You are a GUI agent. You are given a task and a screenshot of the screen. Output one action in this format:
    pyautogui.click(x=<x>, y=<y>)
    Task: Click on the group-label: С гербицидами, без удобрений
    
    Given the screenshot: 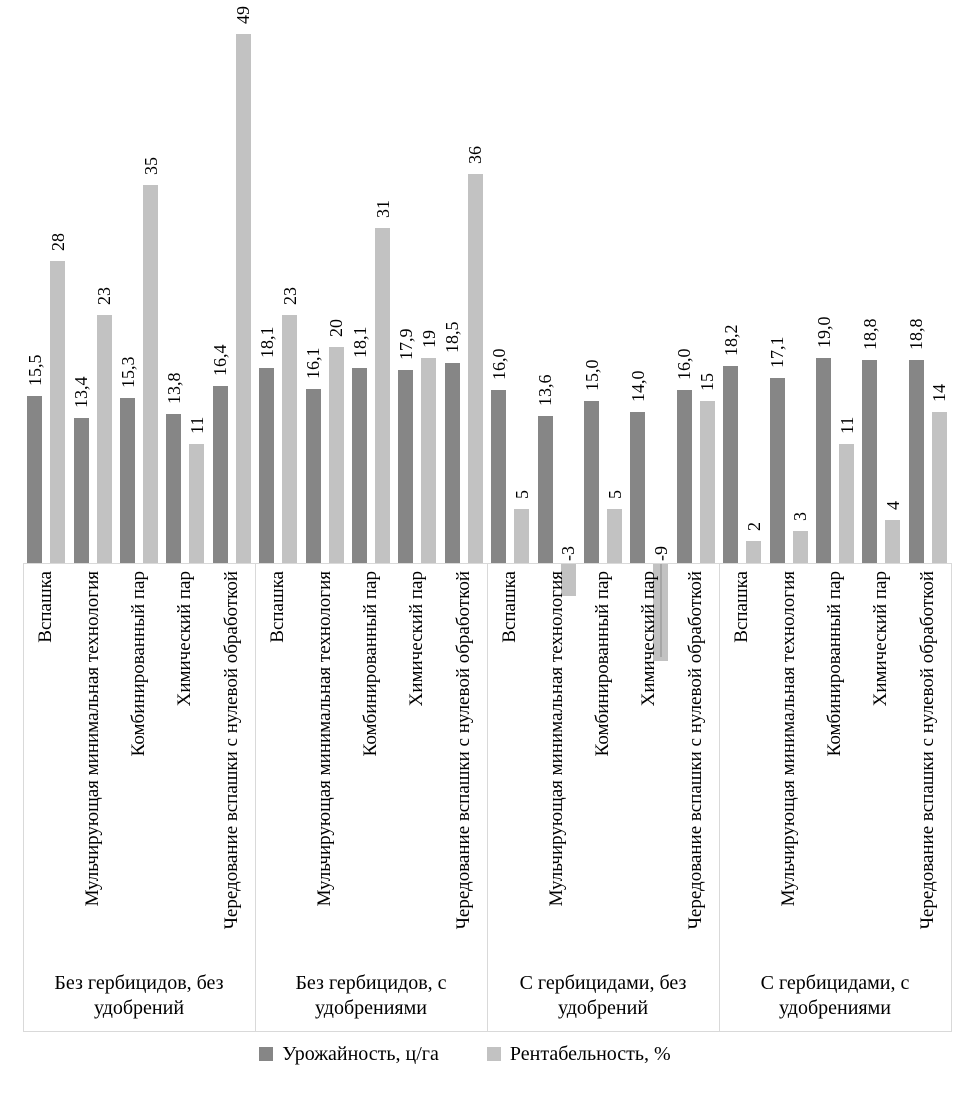 What is the action you would take?
    pyautogui.click(x=603, y=995)
    